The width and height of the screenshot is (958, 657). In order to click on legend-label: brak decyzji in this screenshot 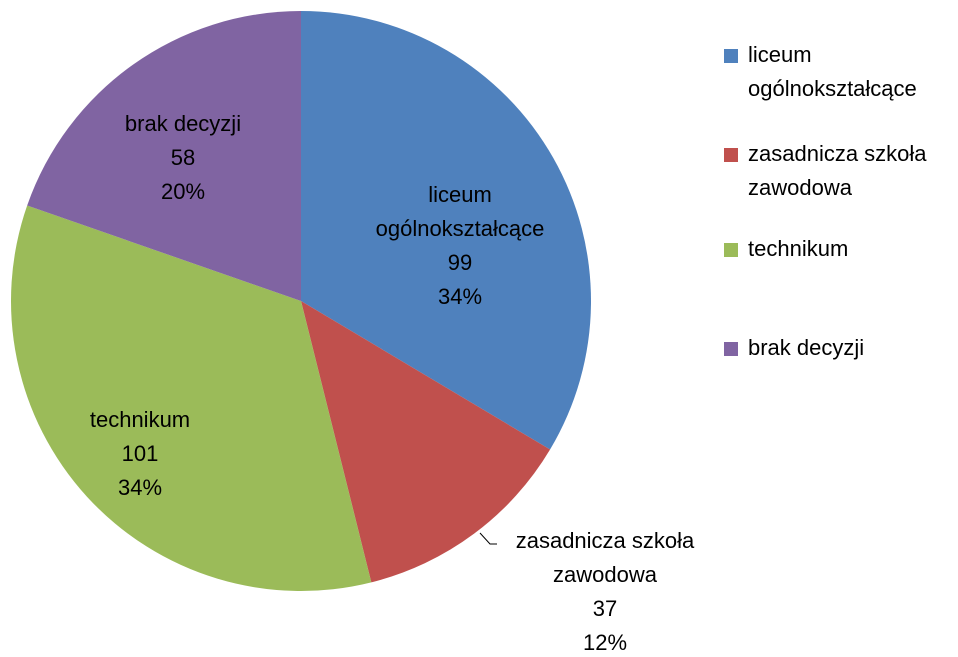, I will do `click(806, 347)`.